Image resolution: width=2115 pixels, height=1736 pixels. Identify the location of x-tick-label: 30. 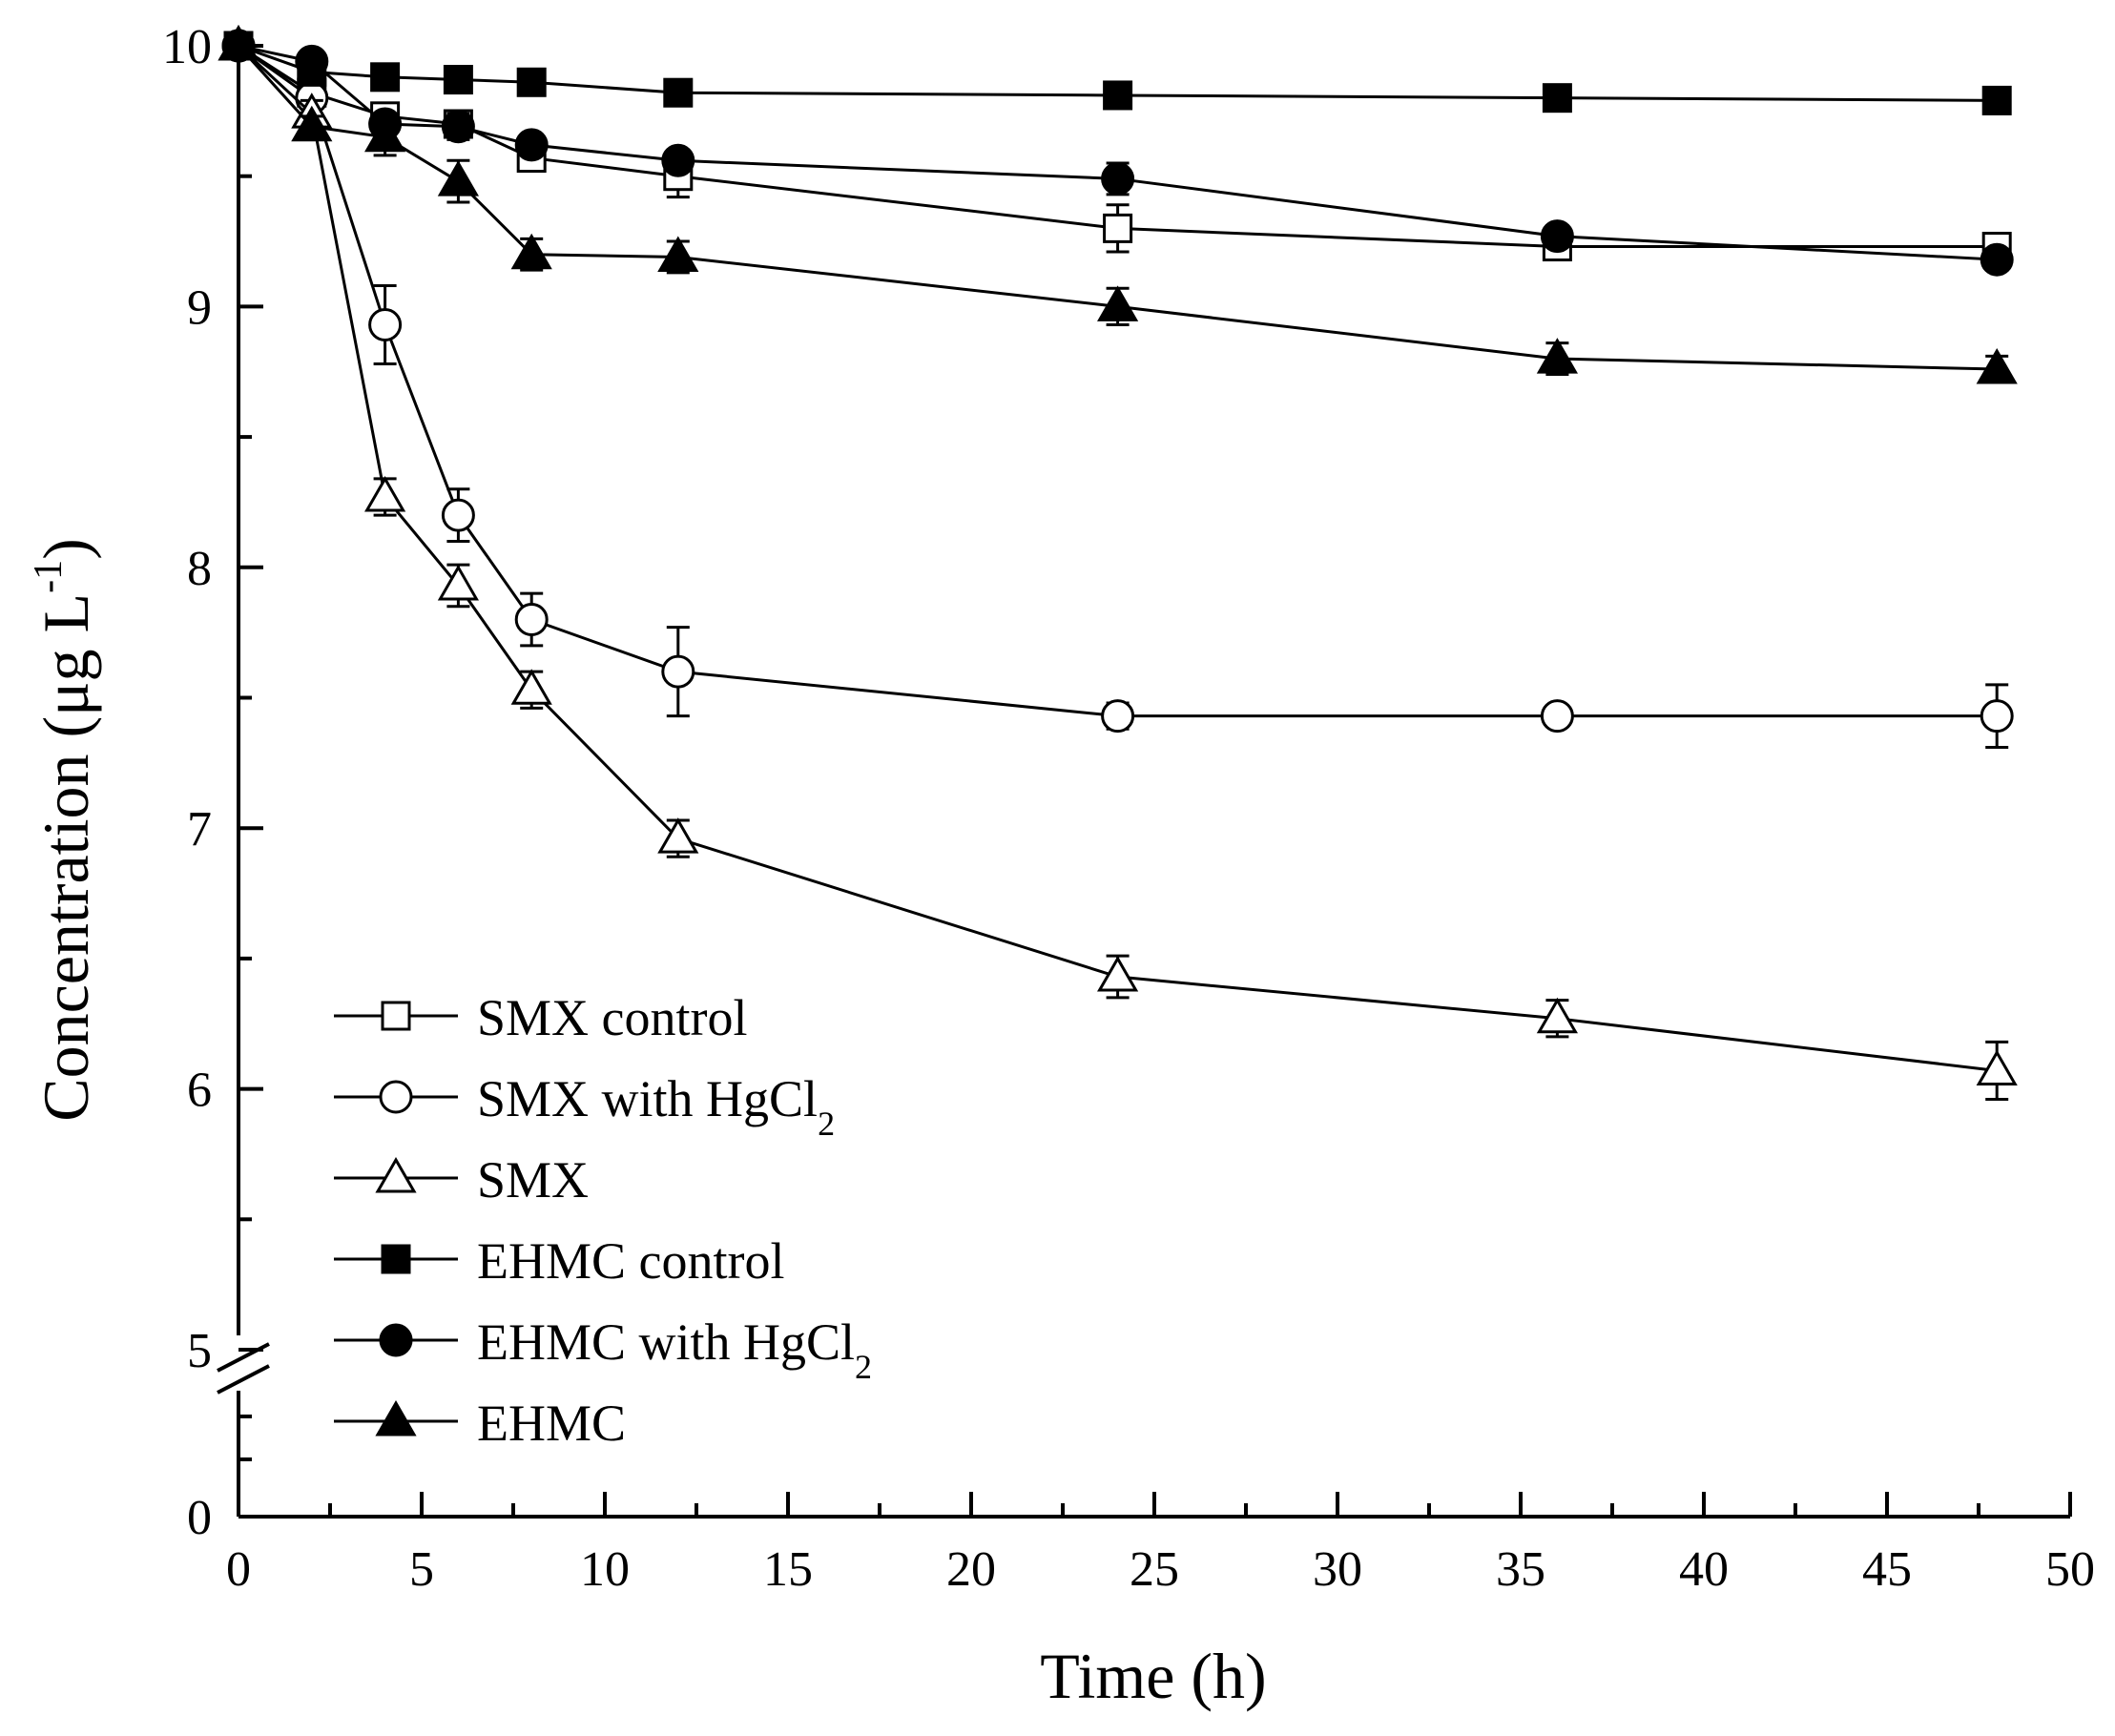
(1337, 1569).